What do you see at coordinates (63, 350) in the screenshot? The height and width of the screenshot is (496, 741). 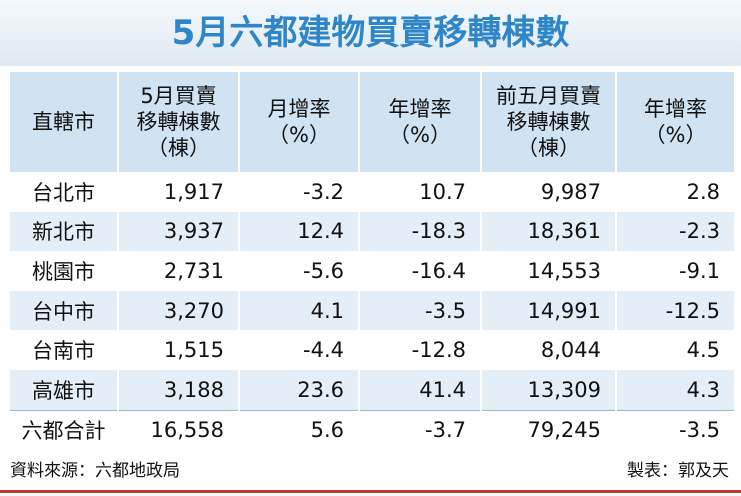 I see `row-label: 台南市` at bounding box center [63, 350].